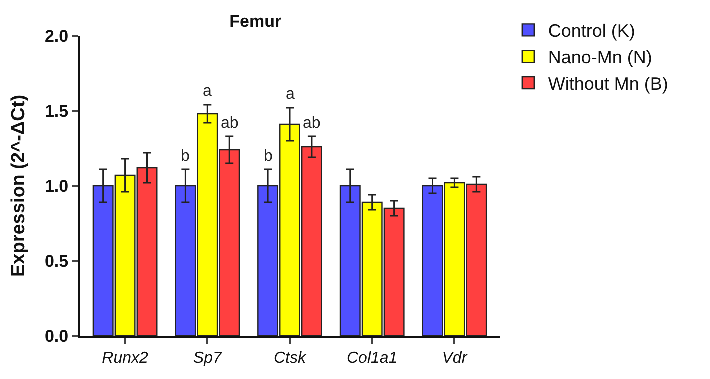 The image size is (710, 379). I want to click on y-tick-label: 0.5, so click(56, 261).